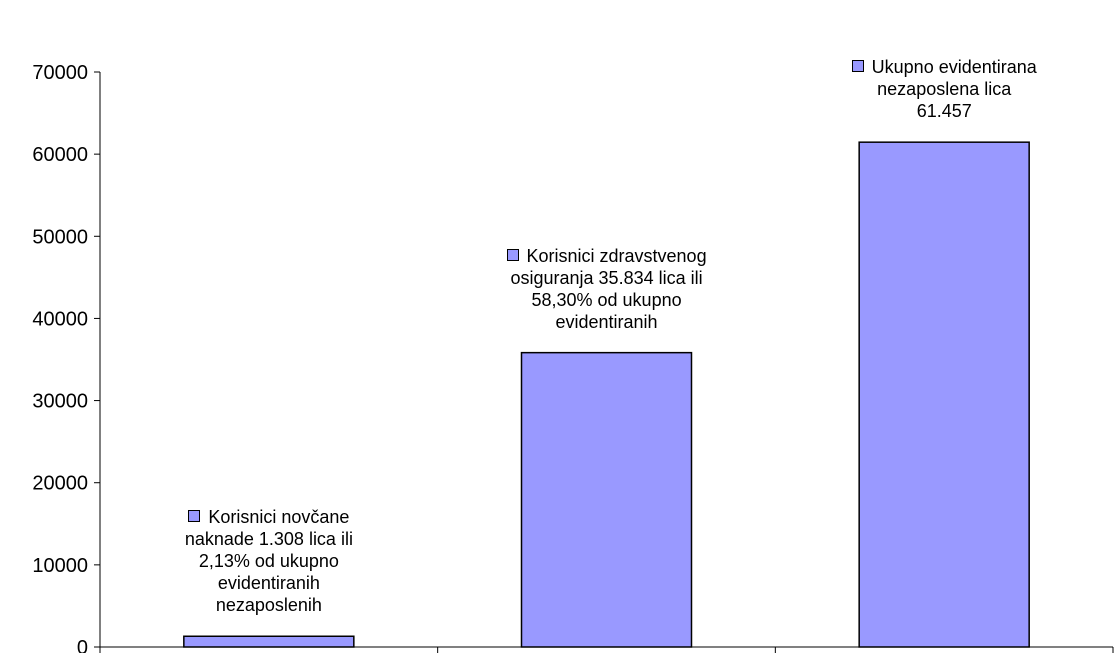 The image size is (1115, 653). I want to click on data-label-line: osiguranja 35.834 lica ili, so click(607, 278).